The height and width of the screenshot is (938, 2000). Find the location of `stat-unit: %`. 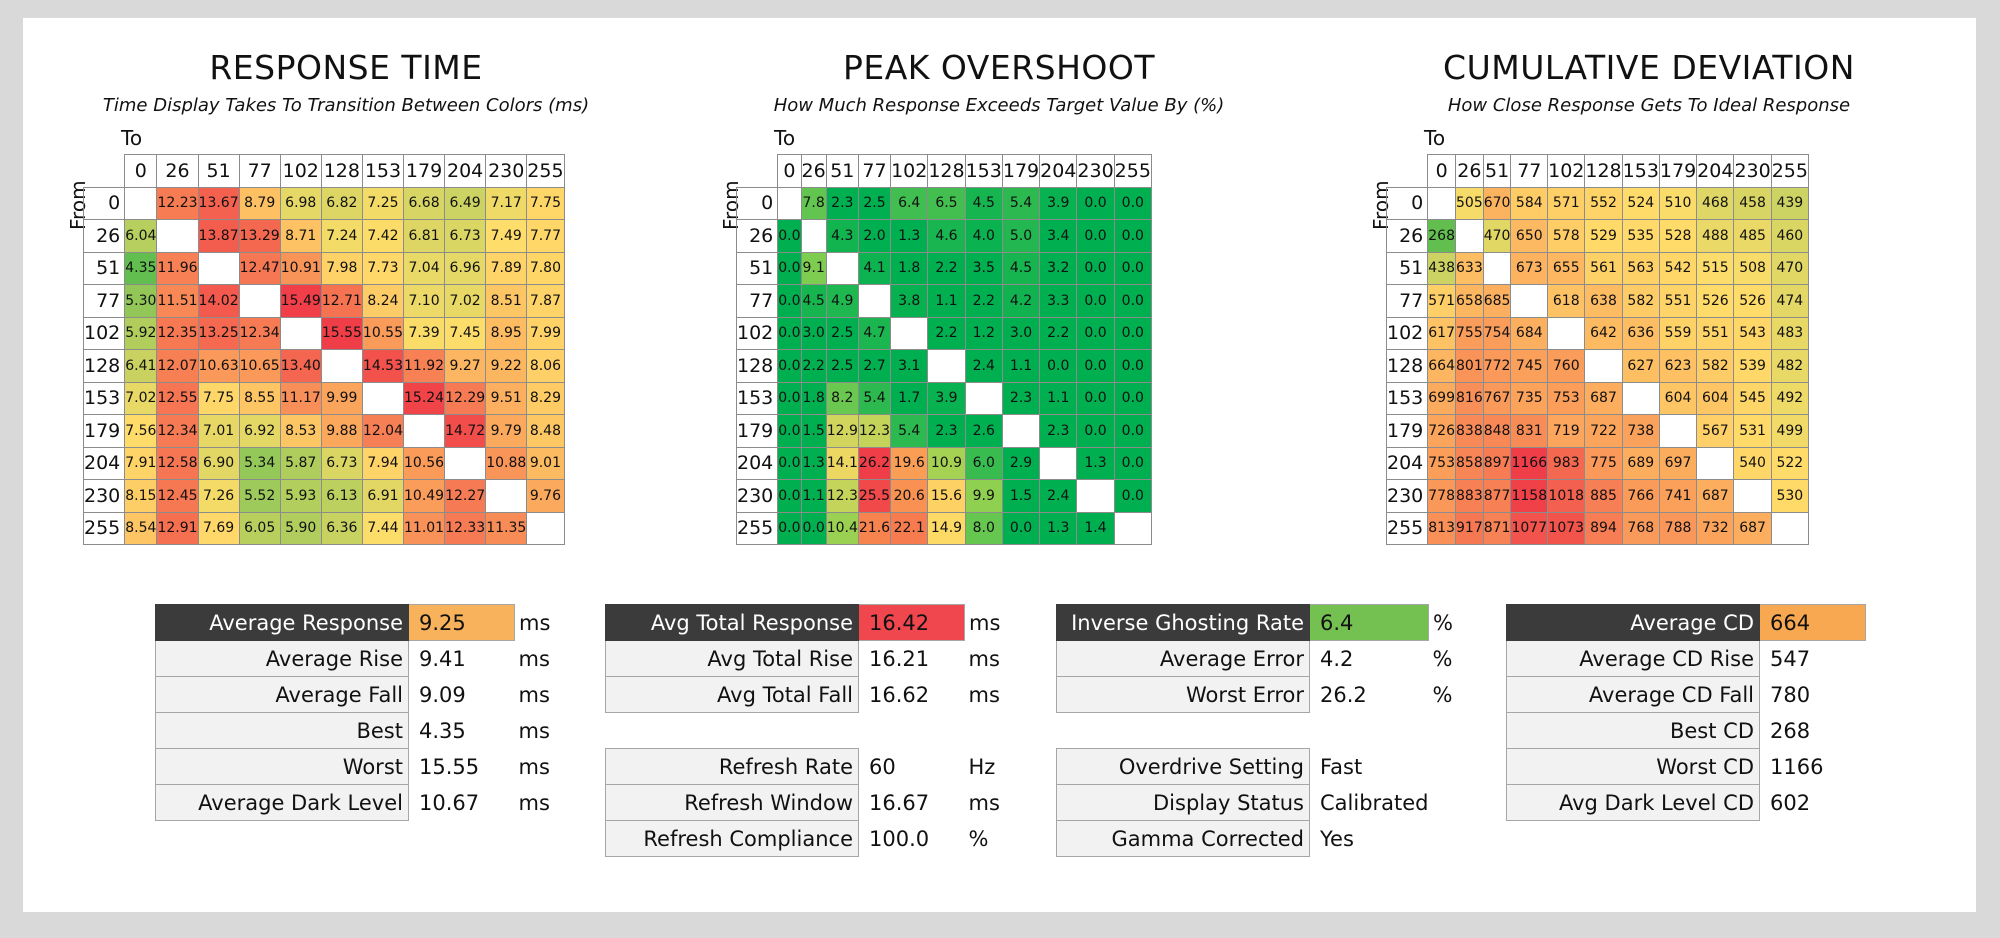

stat-unit: % is located at coordinates (1443, 622).